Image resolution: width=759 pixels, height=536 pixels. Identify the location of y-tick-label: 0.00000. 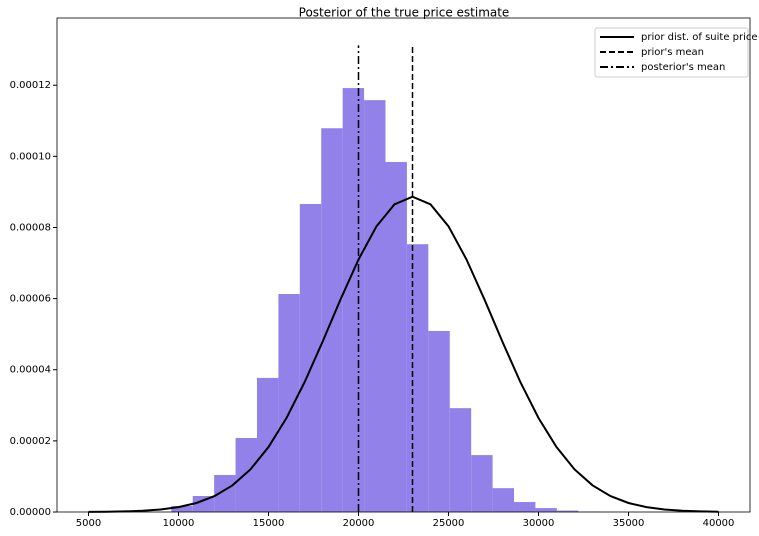
(30, 512).